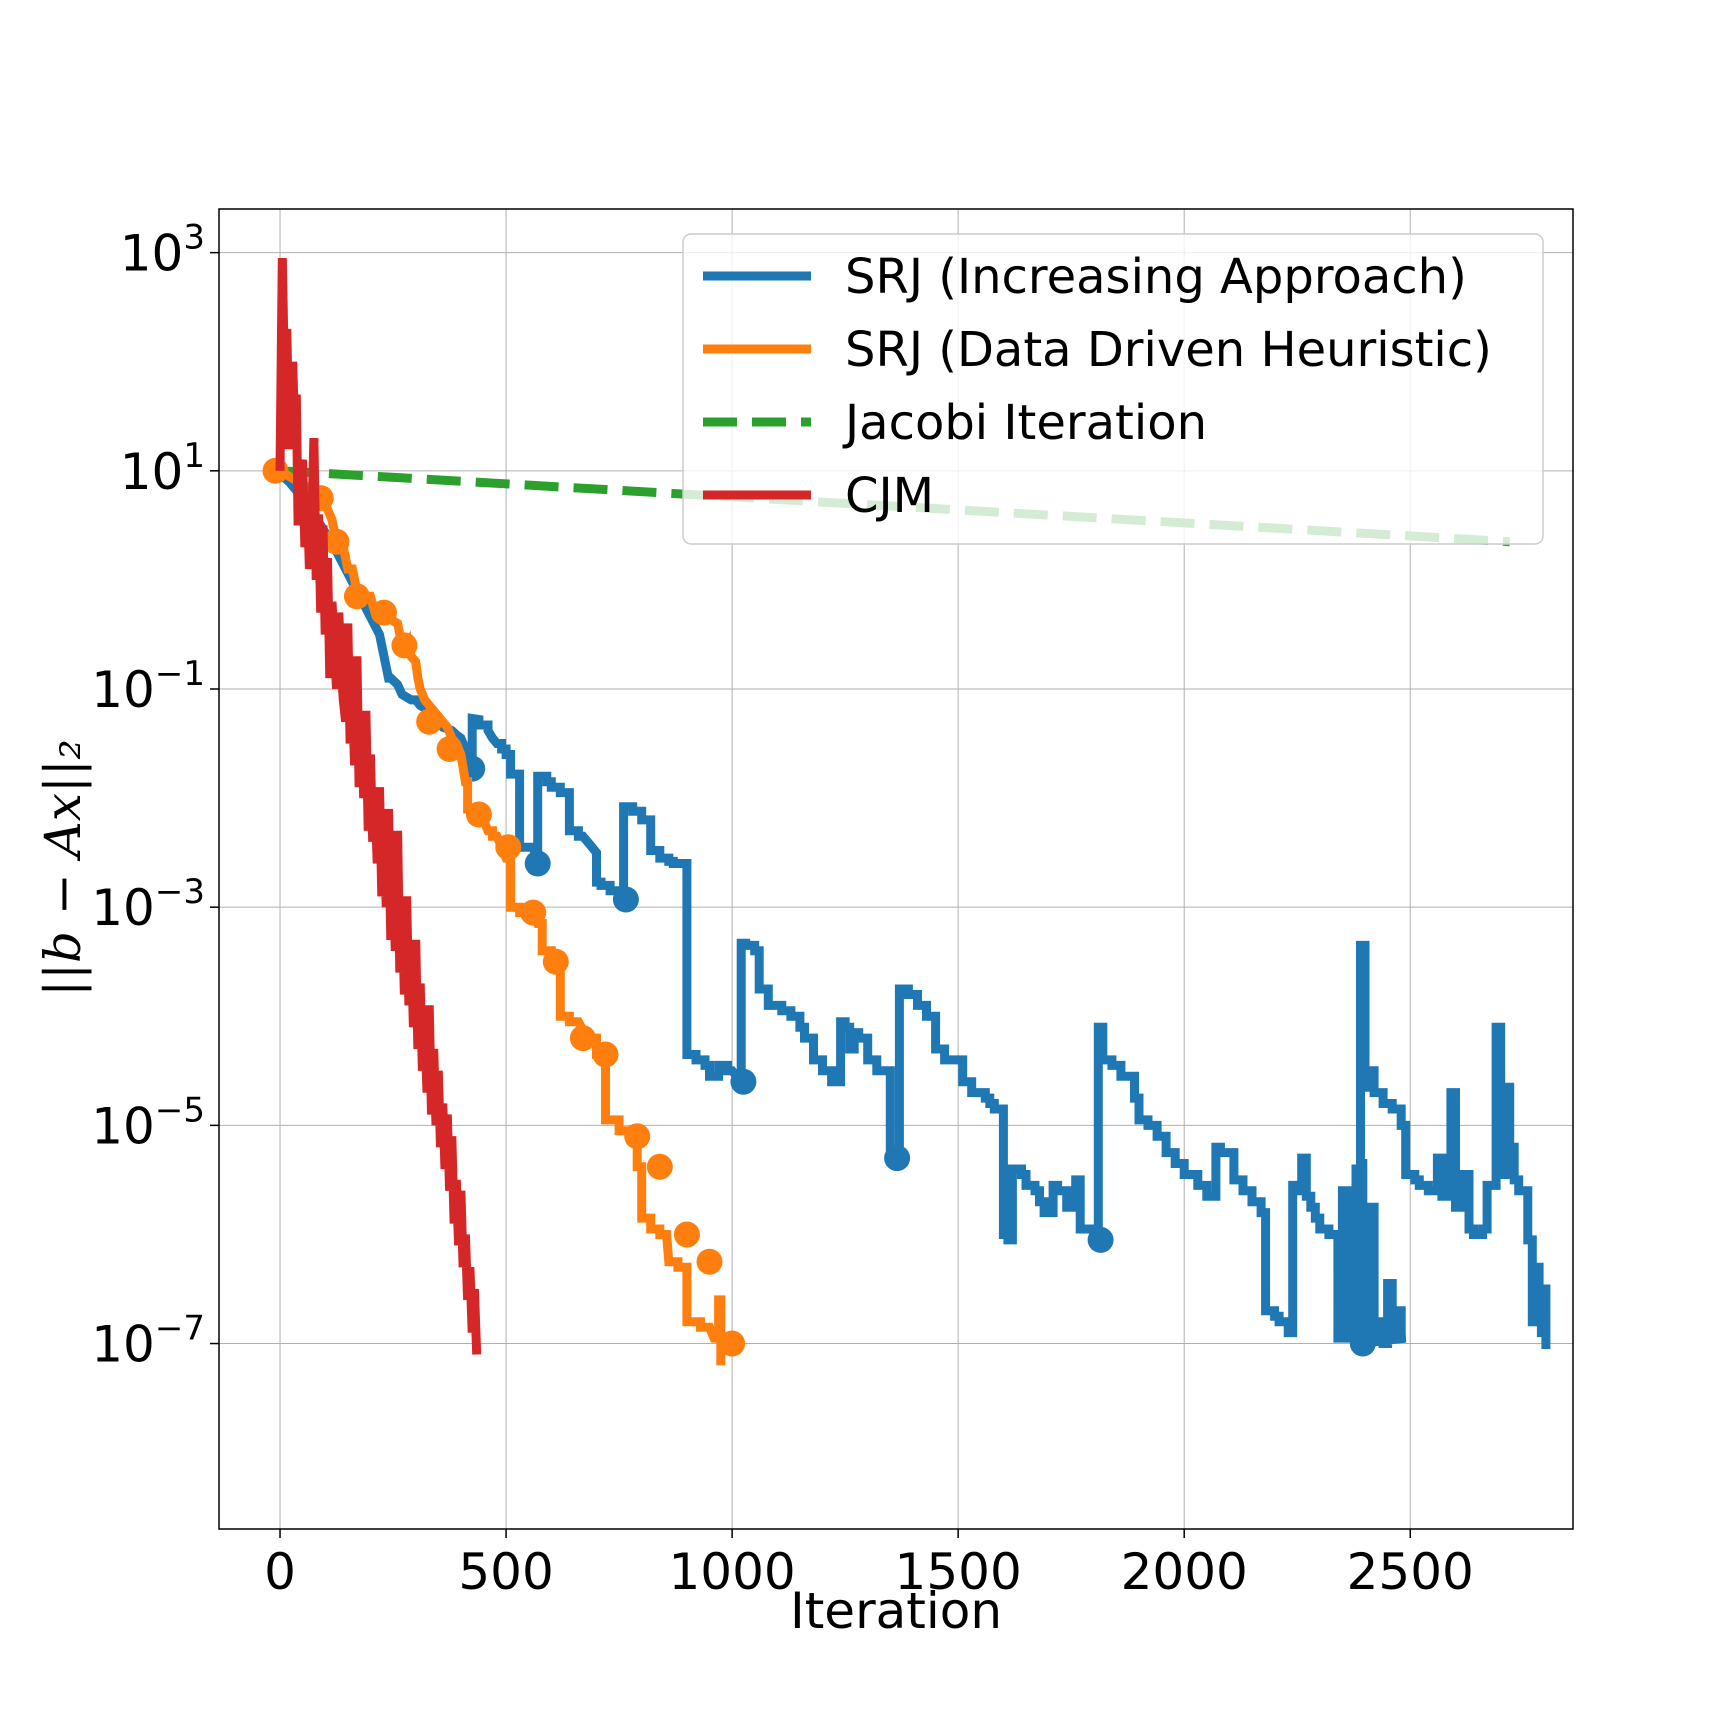 Image resolution: width=1728 pixels, height=1728 pixels. Describe the element at coordinates (869, 1565) in the screenshot. I see `x-axis-ticks: 0 500 1000 1500 2000 2500` at that location.